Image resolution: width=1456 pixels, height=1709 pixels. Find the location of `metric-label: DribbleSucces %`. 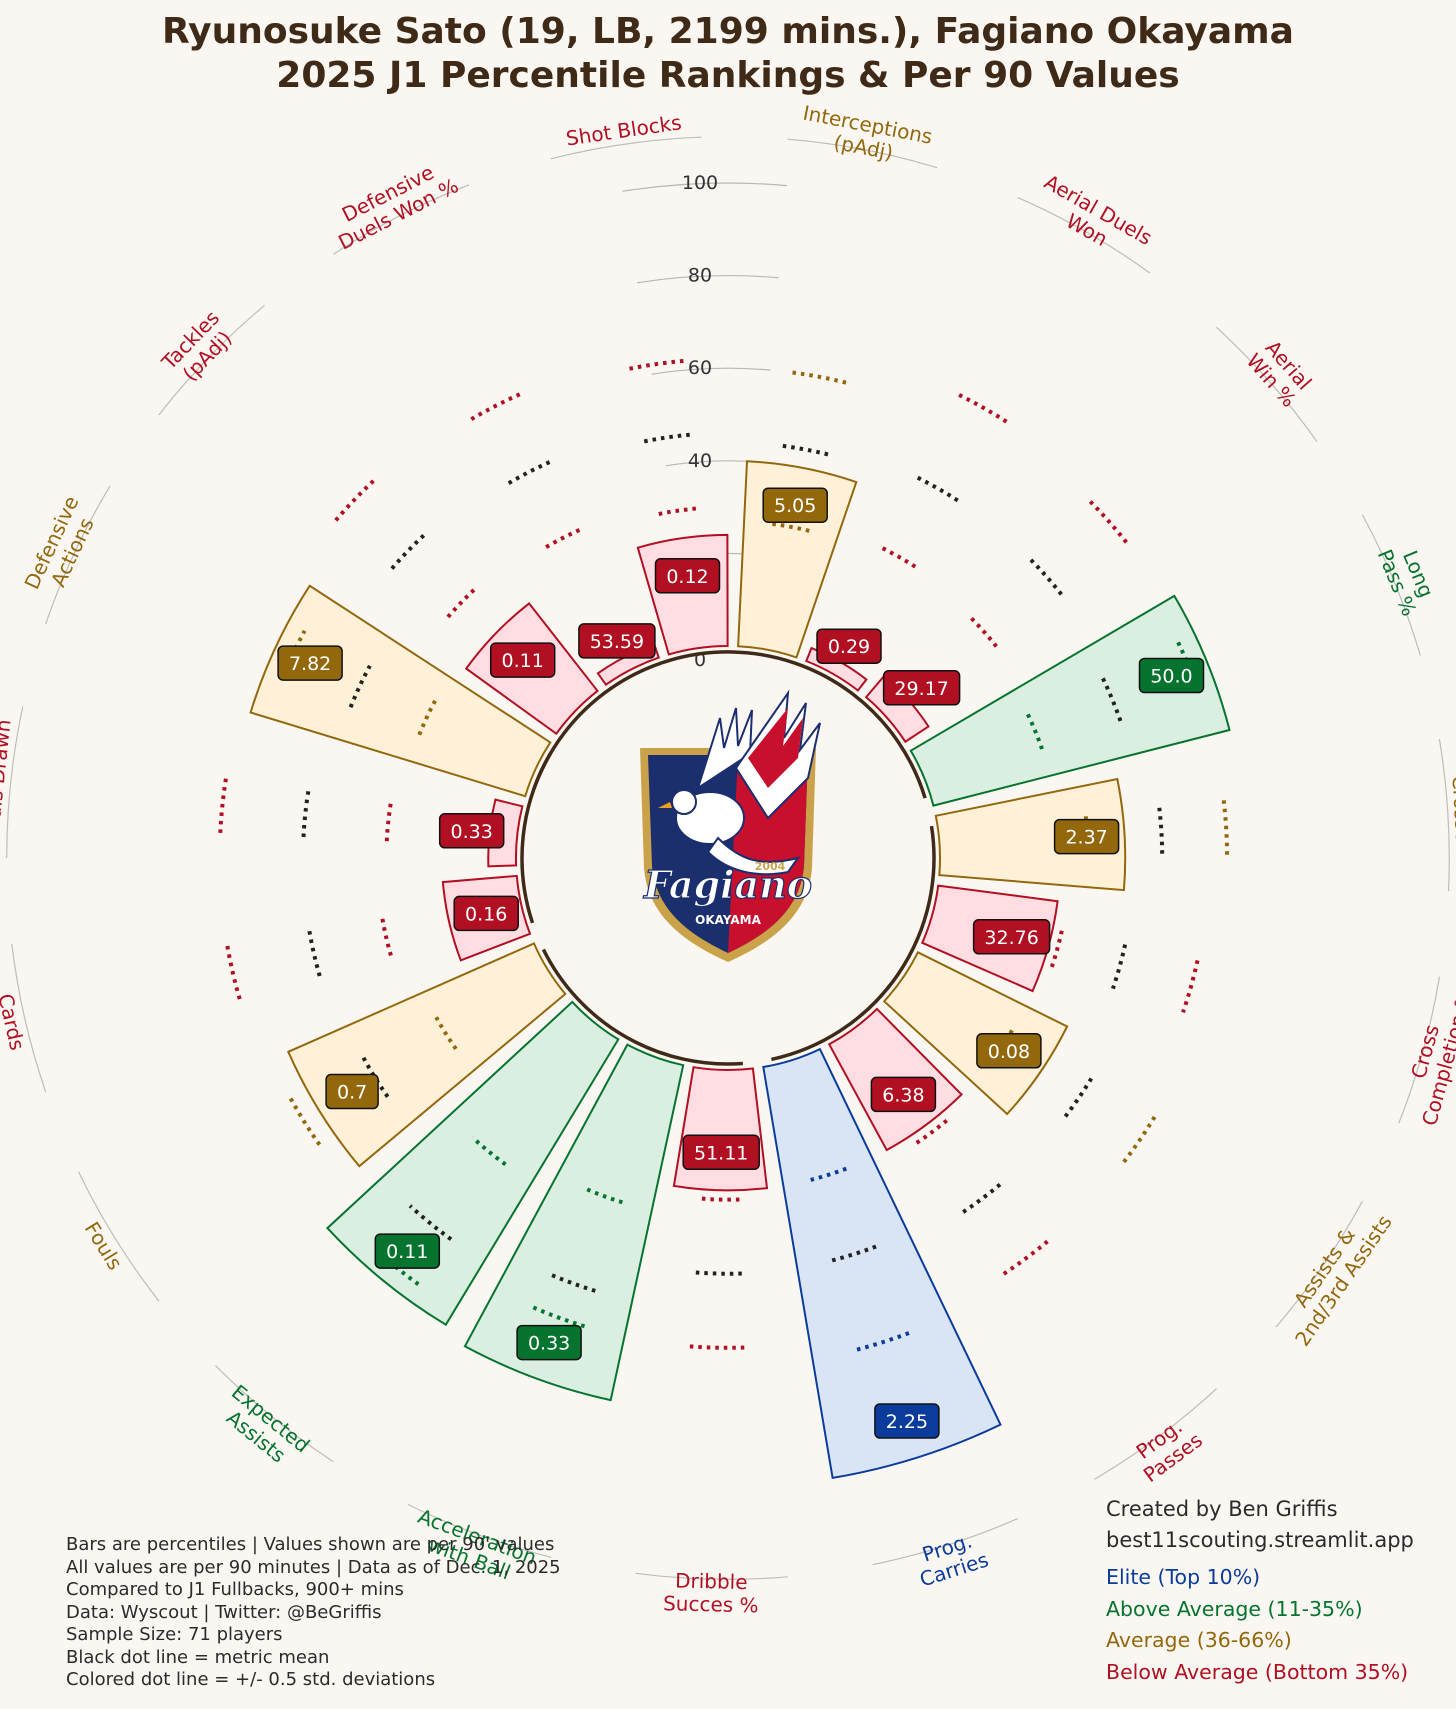

metric-label: DribbleSucces % is located at coordinates (711, 1592).